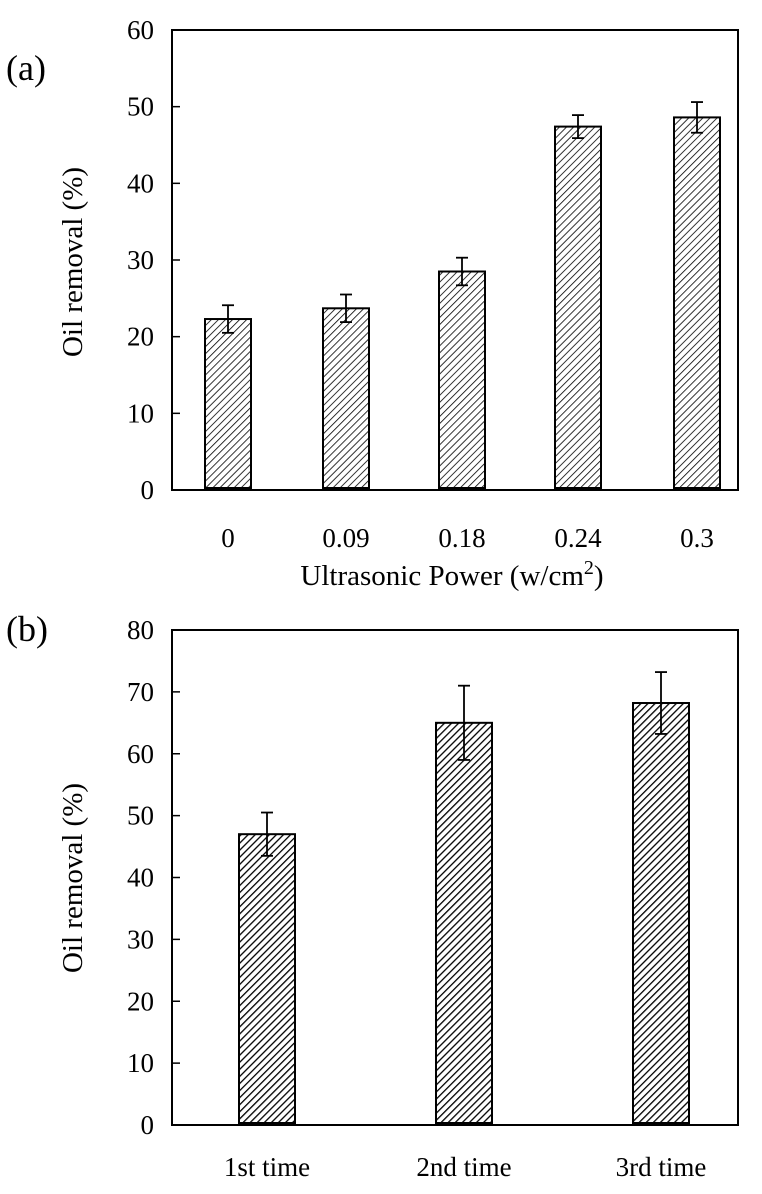 The height and width of the screenshot is (1194, 762). I want to click on panel-a-x-tick-label: 0, so click(228, 538).